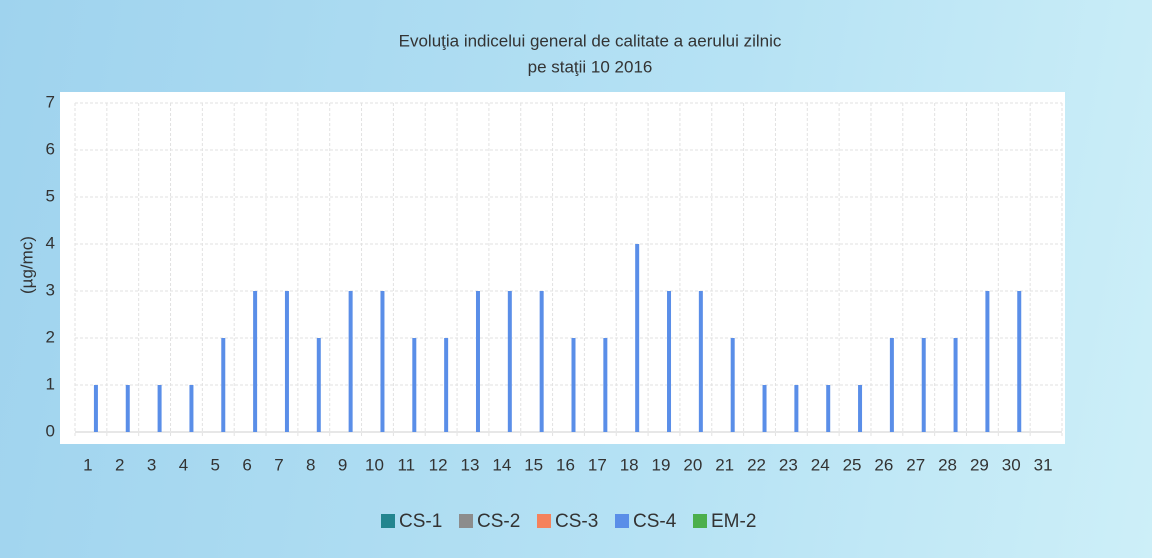  I want to click on y-tick-label: 1, so click(50, 383).